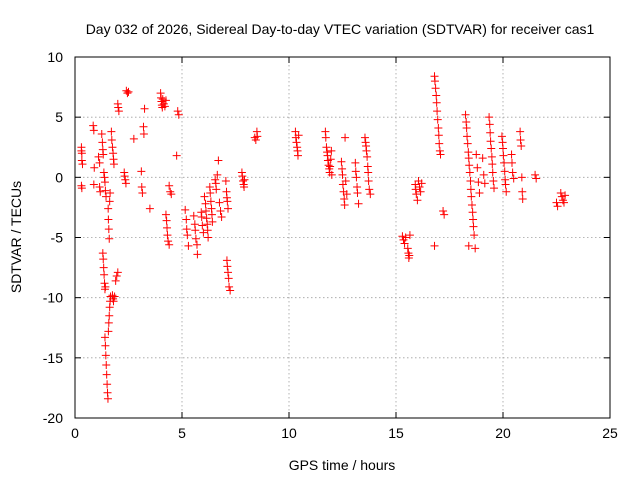 Image resolution: width=640 pixels, height=480 pixels. What do you see at coordinates (503, 433) in the screenshot?
I see `x-tick-label: 20` at bounding box center [503, 433].